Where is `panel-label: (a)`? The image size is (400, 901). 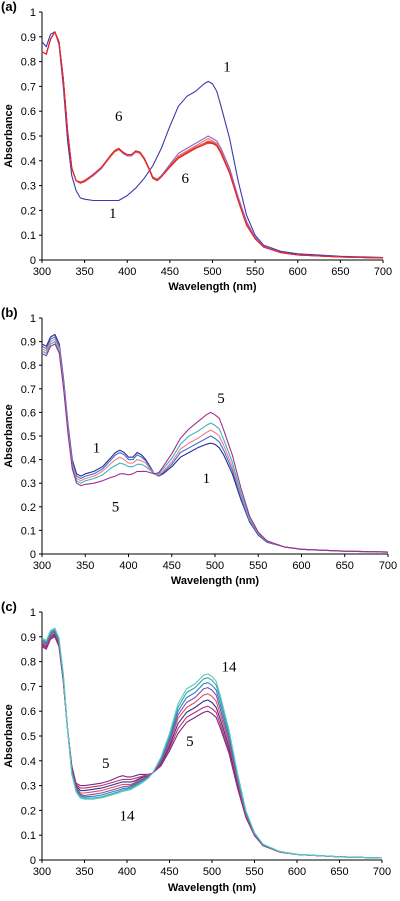
panel-label: (a) is located at coordinates (9, 7).